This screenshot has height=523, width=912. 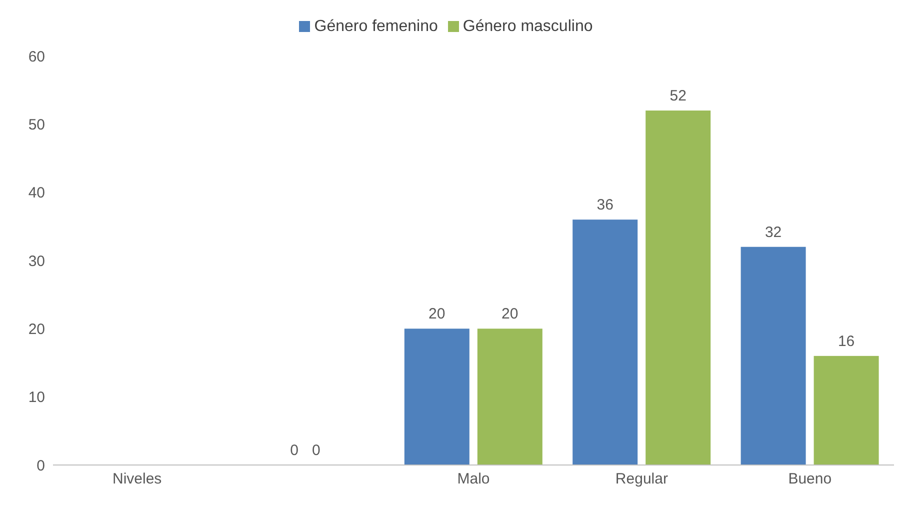 I want to click on y-tick-label: 60, so click(x=36, y=57).